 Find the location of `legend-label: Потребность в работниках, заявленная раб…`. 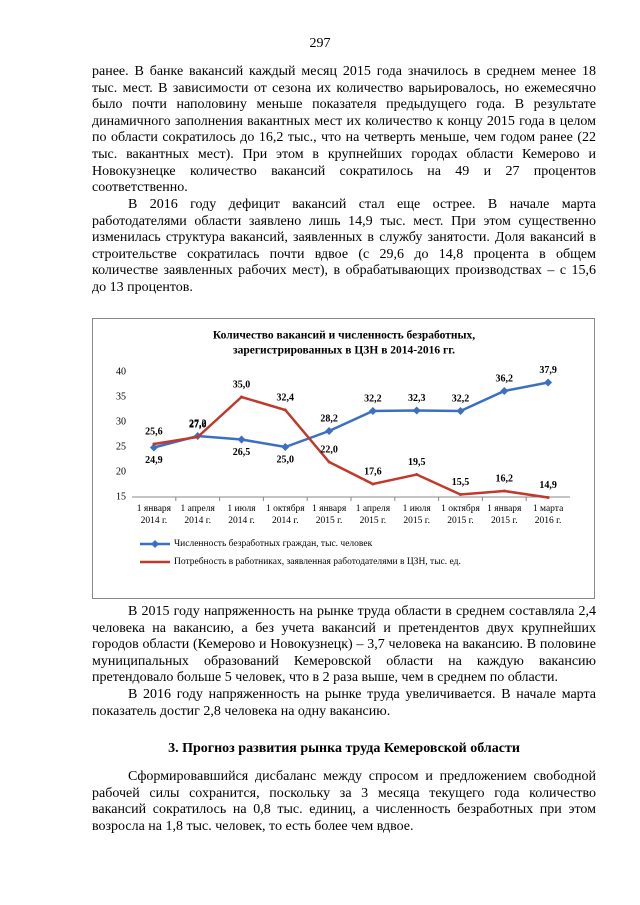

legend-label: Потребность в работниках, заявленная раб… is located at coordinates (317, 561).